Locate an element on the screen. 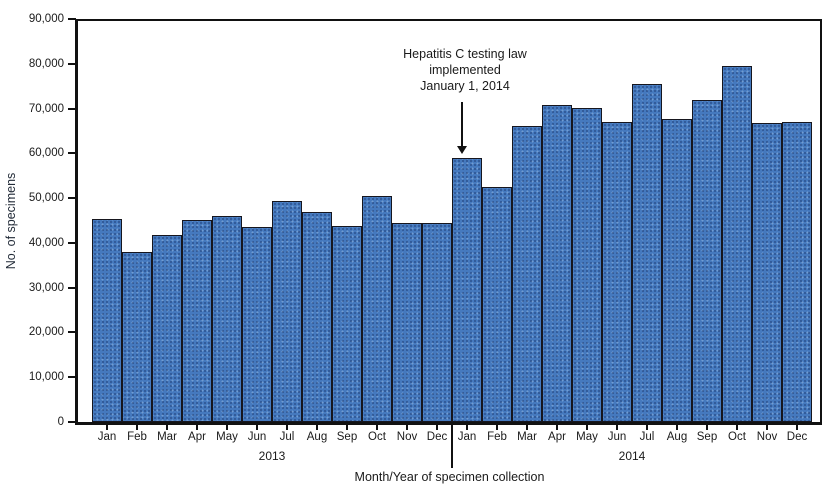 Image resolution: width=834 pixels, height=499 pixels. bar-dec-2014 is located at coordinates (797, 271).